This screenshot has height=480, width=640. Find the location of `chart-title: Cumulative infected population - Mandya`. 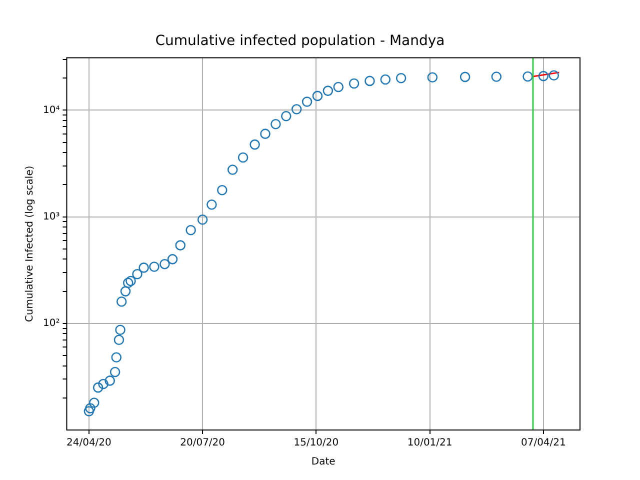

chart-title: Cumulative infected population - Mandya is located at coordinates (300, 41).